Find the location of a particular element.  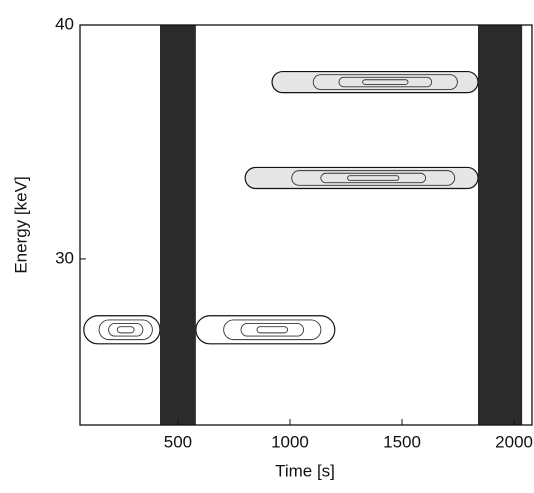

x-tick-label: 500 is located at coordinates (178, 441).